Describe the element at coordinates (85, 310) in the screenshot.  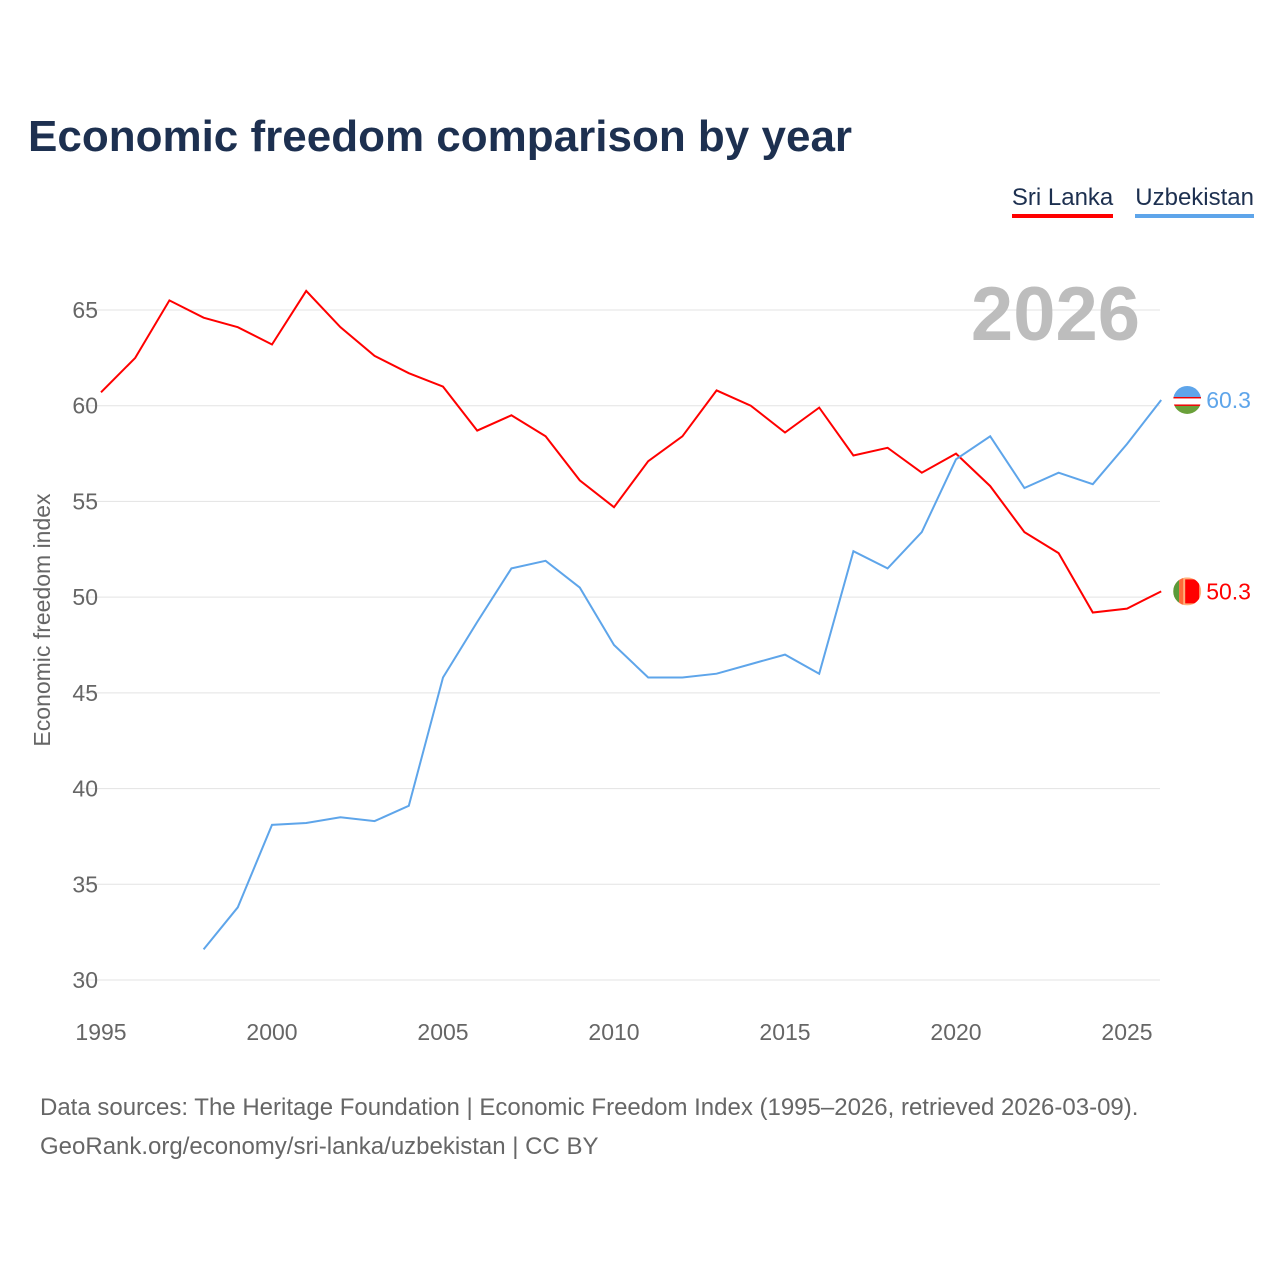
I see `y-tick-label: 65` at that location.